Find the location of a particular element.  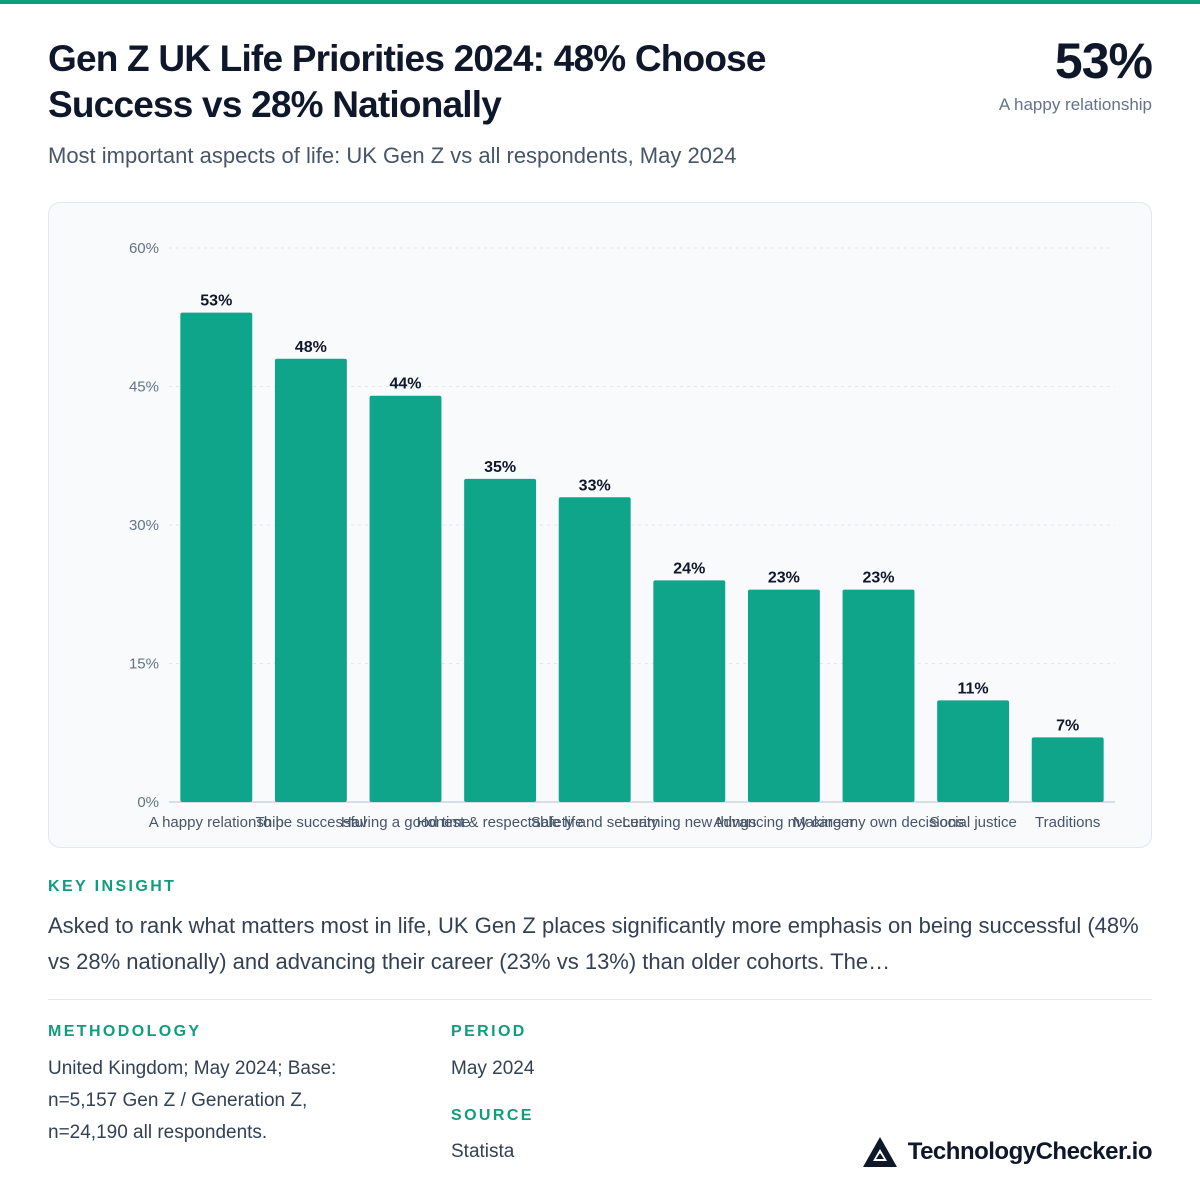

bar-value-label: 44% is located at coordinates (405, 384).